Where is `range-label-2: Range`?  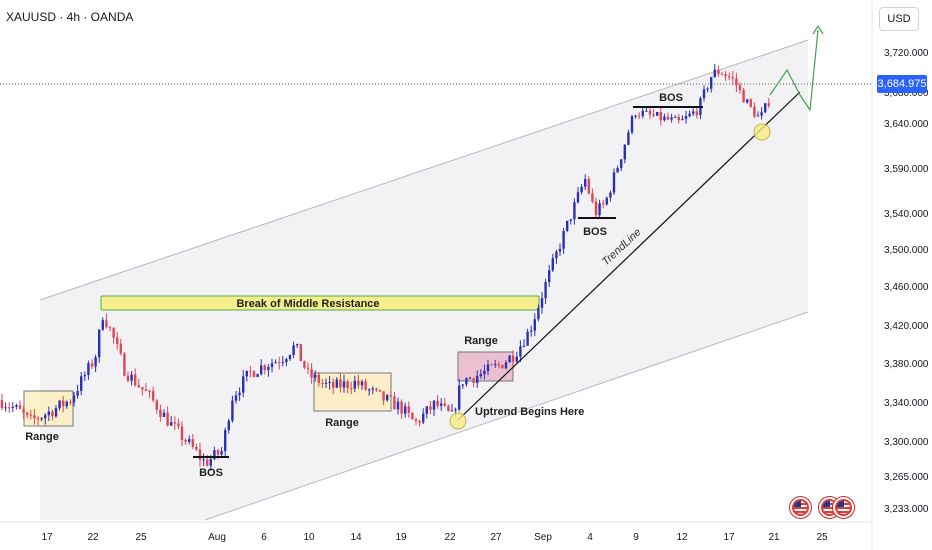
range-label-2: Range is located at coordinates (342, 423).